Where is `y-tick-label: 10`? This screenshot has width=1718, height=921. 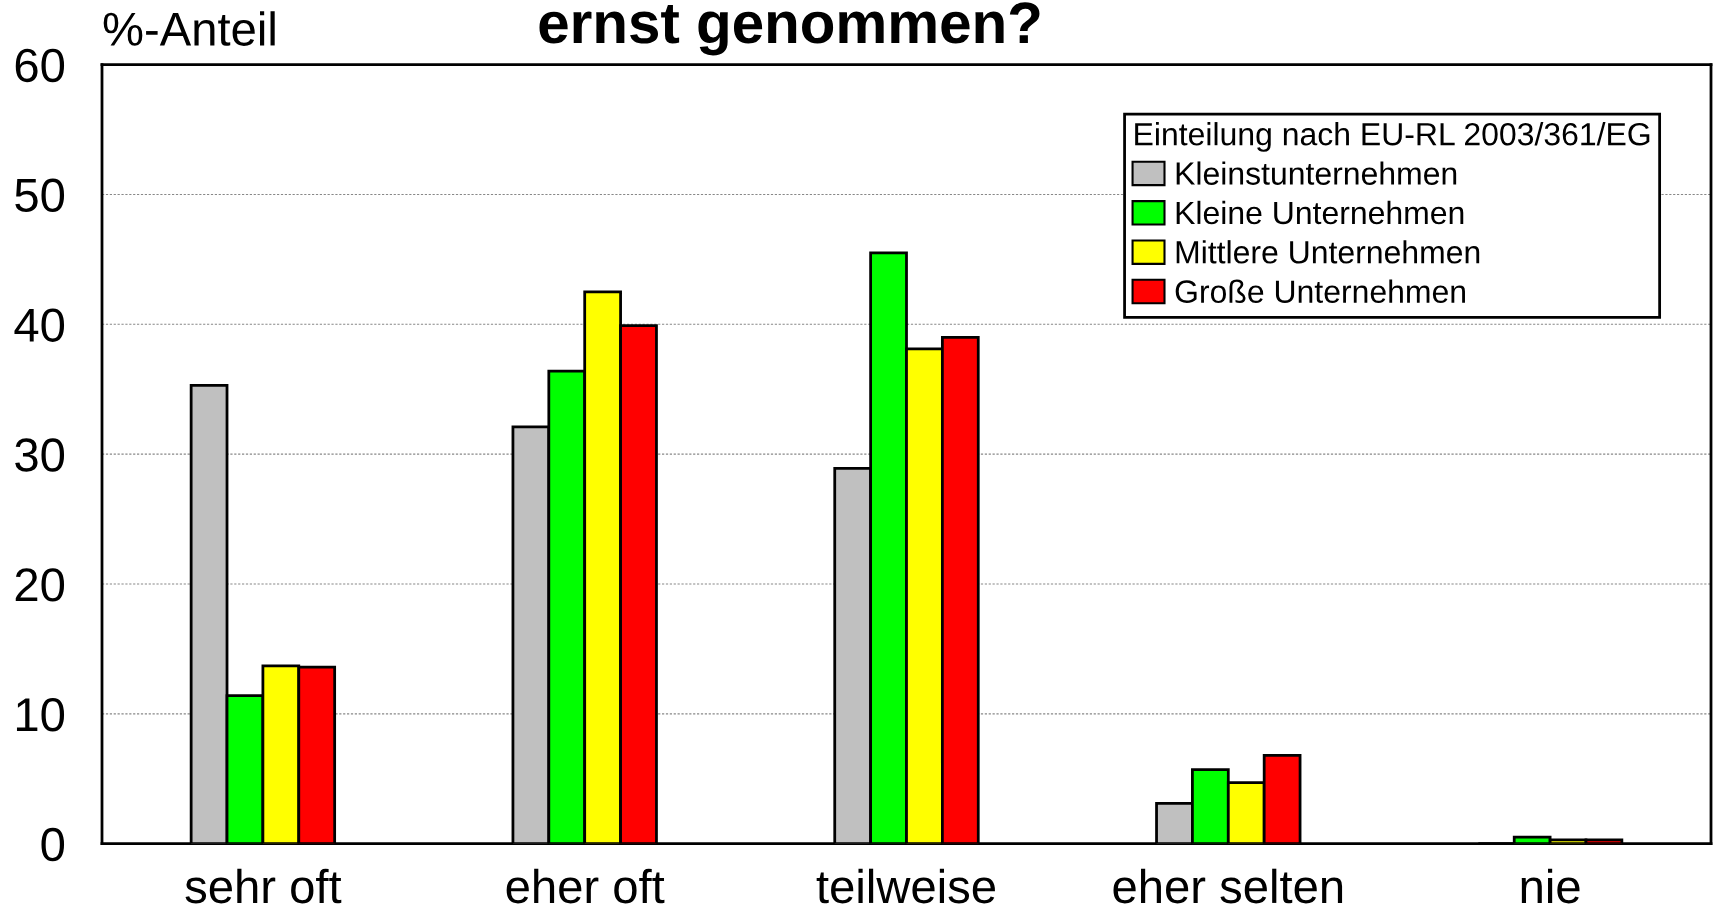 y-tick-label: 10 is located at coordinates (40, 714).